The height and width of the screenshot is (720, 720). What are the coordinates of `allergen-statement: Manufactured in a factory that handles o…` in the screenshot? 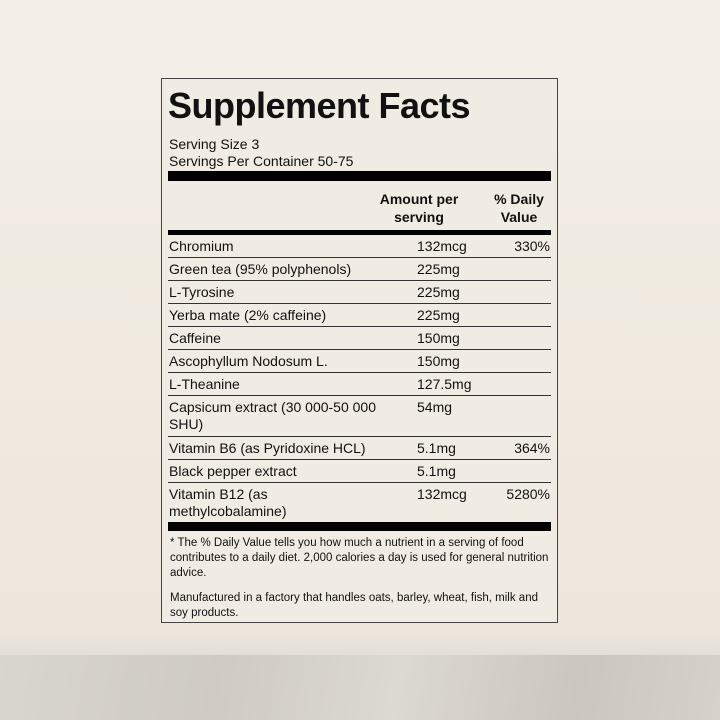 It's located at (354, 605).